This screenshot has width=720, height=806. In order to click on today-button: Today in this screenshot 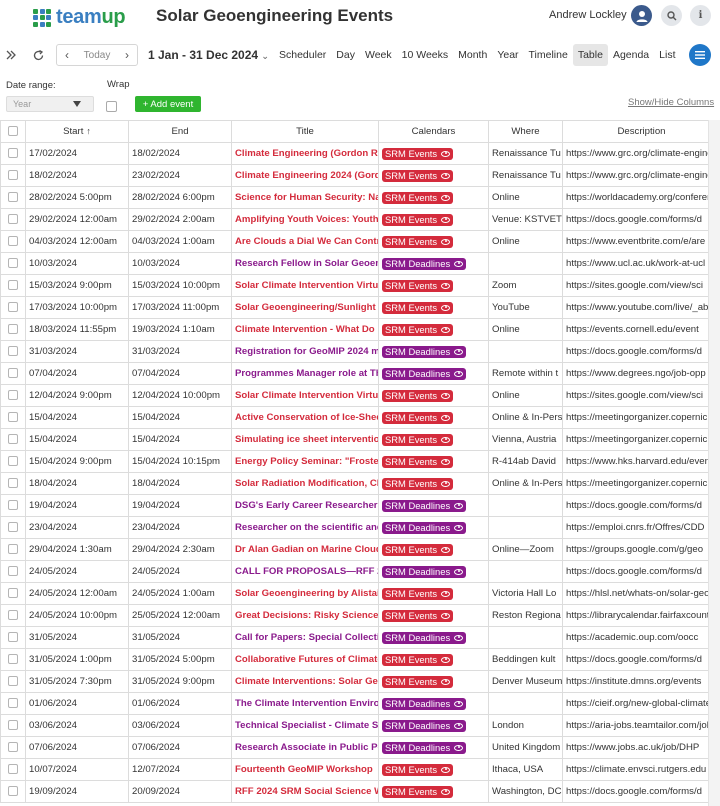, I will do `click(97, 55)`.